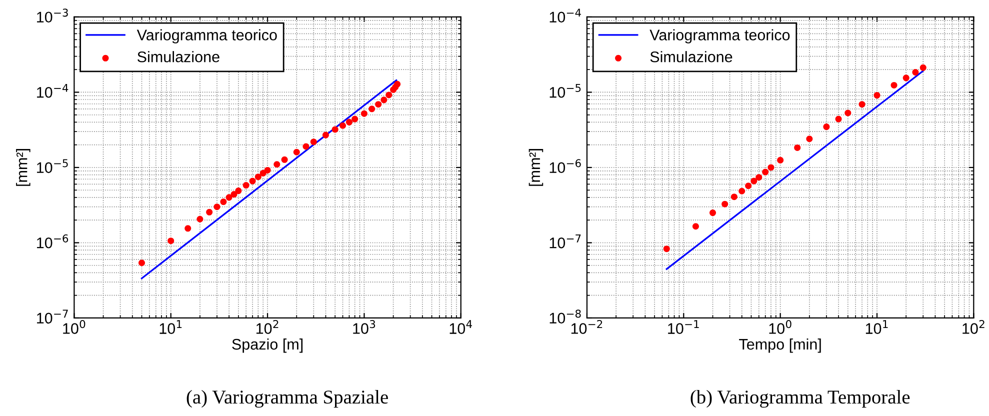 This screenshot has width=989, height=416. I want to click on text: (b) Variogramma Temporale, so click(800, 399).